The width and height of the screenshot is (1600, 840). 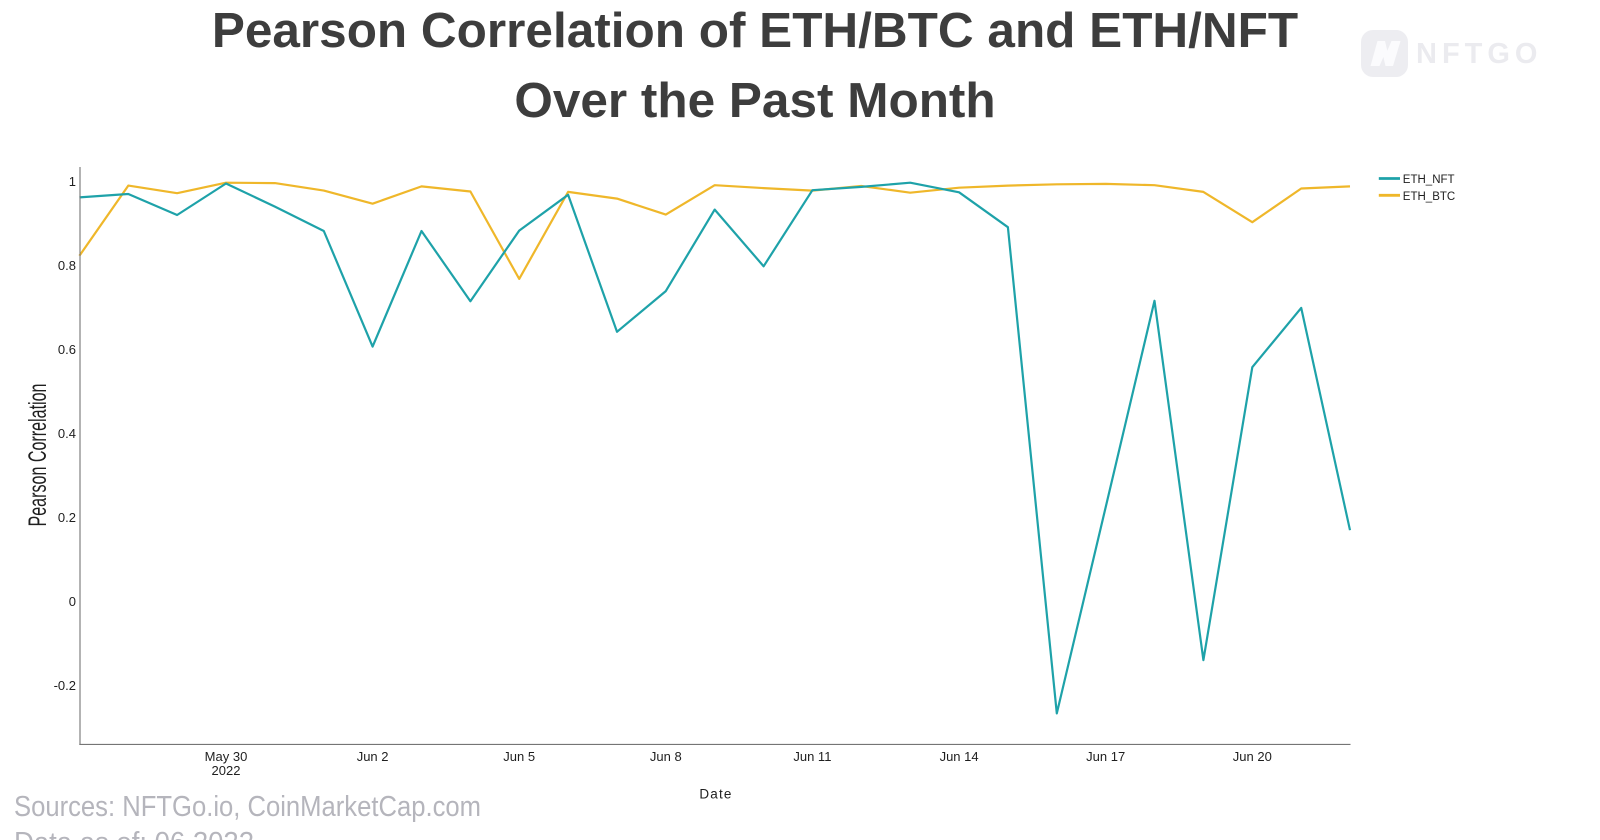 I want to click on svg-text: 0.4, so click(x=67, y=433).